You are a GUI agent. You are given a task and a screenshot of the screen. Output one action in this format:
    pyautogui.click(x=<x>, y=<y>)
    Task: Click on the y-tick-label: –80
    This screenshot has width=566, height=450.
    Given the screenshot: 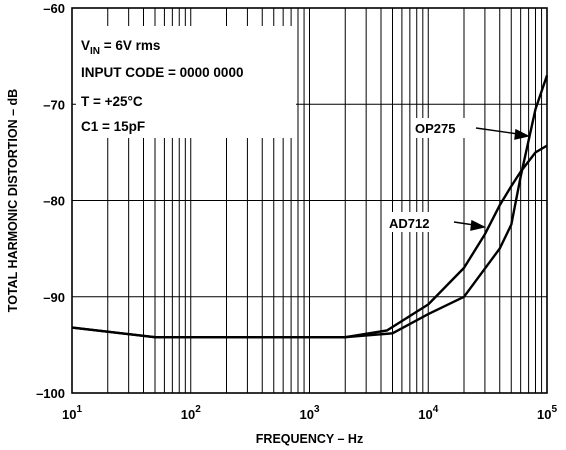 What is the action you would take?
    pyautogui.click(x=54, y=201)
    